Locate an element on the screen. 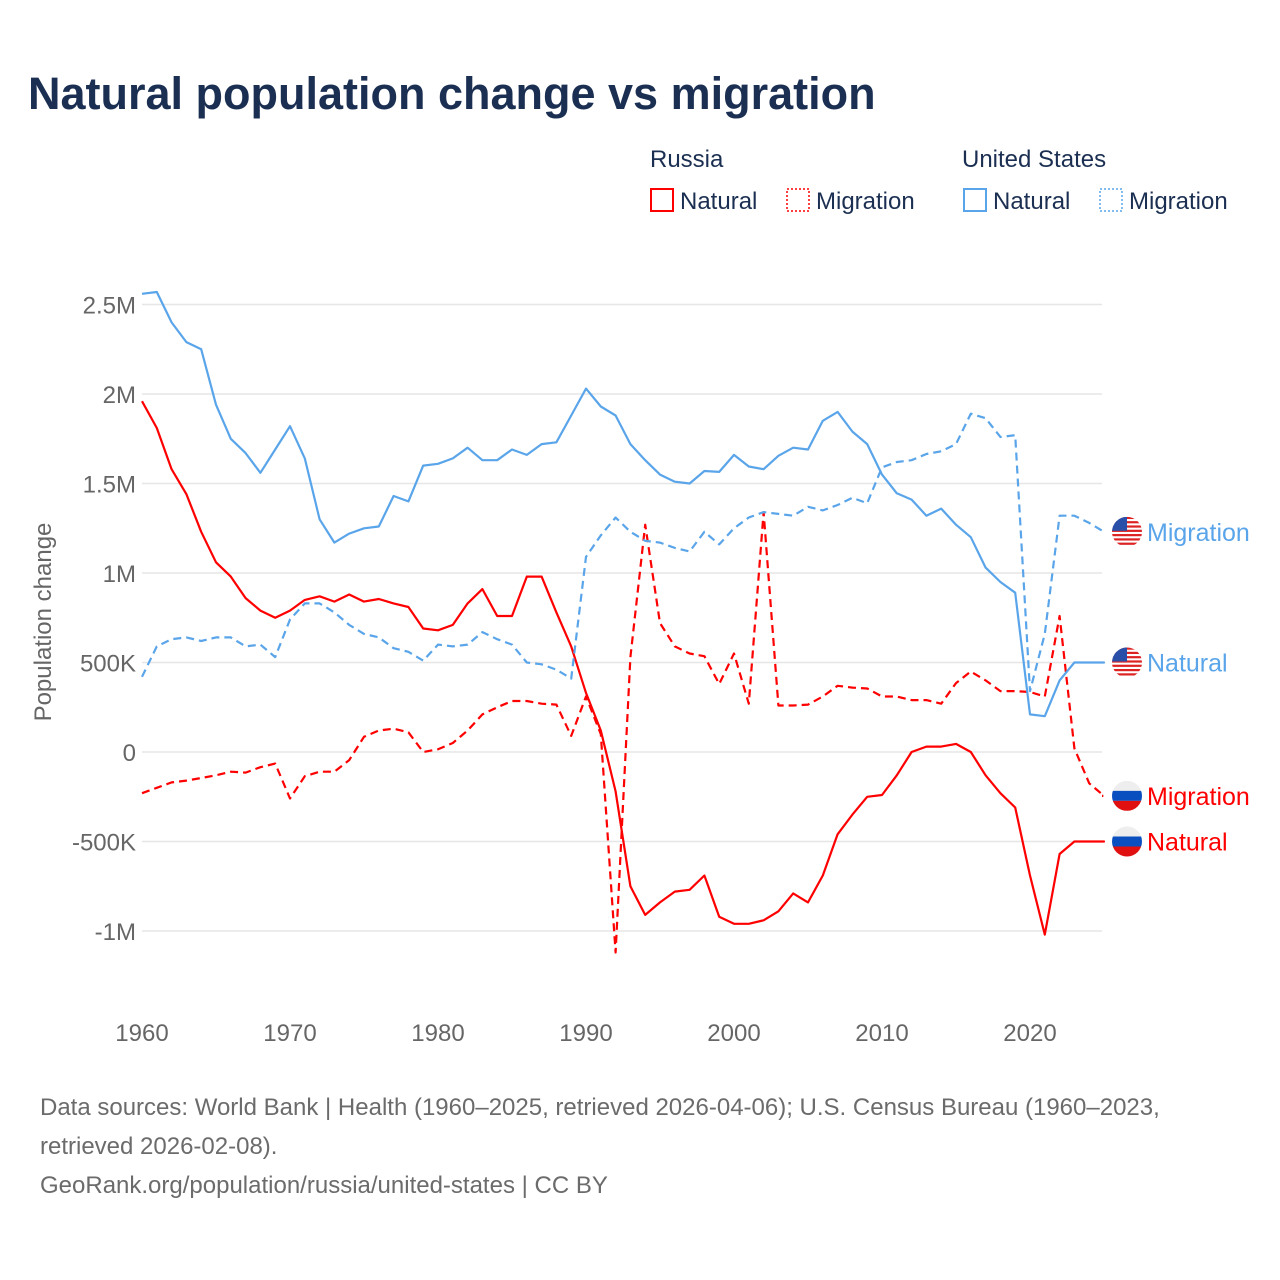  x-tick-label: 2020 is located at coordinates (1029, 1033).